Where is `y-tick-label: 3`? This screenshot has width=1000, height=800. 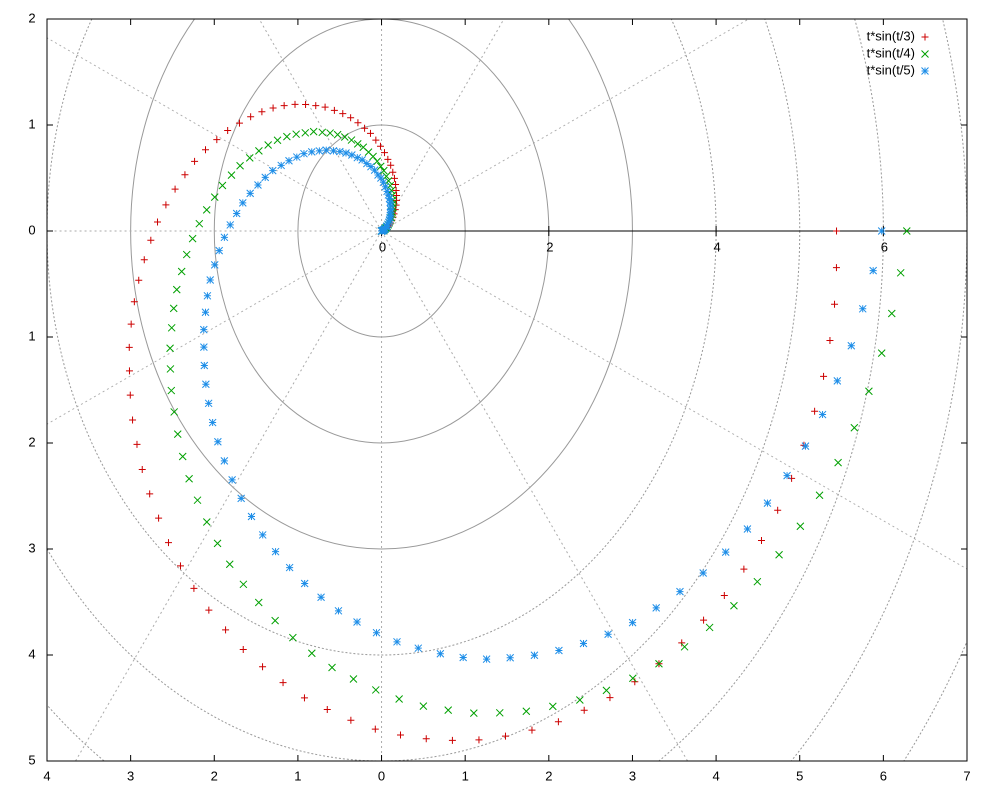
y-tick-label: 3 is located at coordinates (31, 547).